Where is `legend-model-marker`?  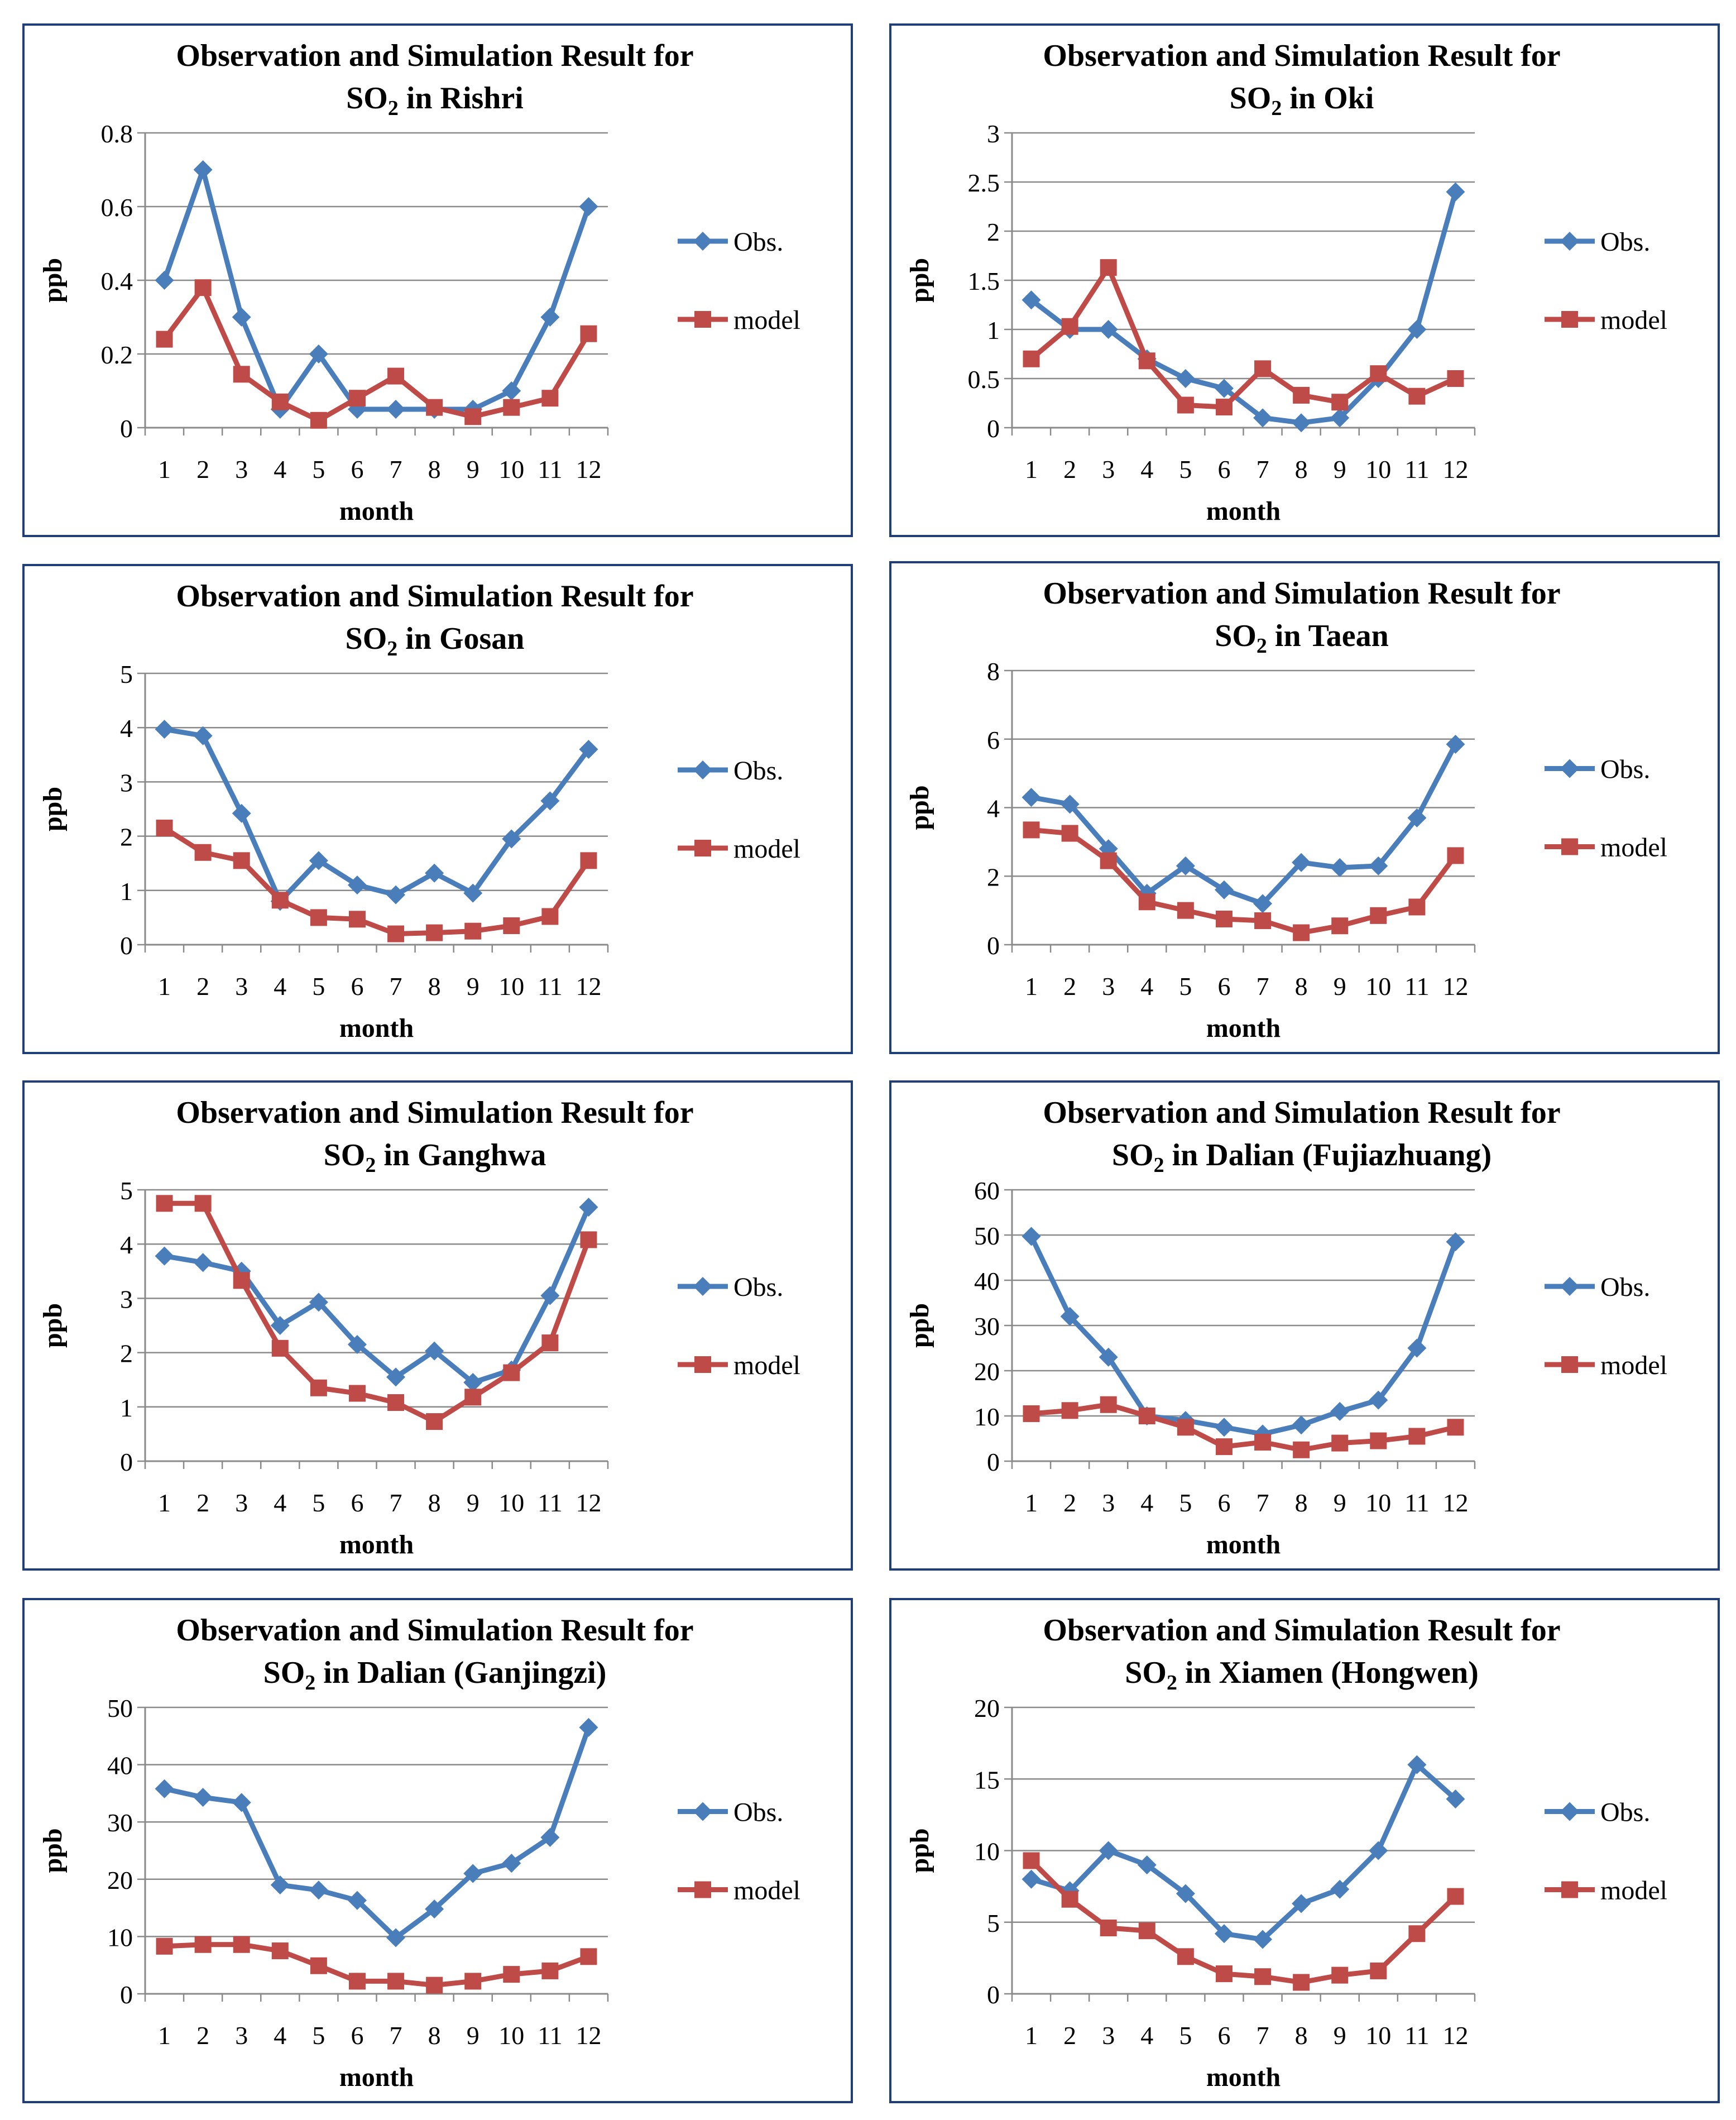
legend-model-marker is located at coordinates (1569, 319).